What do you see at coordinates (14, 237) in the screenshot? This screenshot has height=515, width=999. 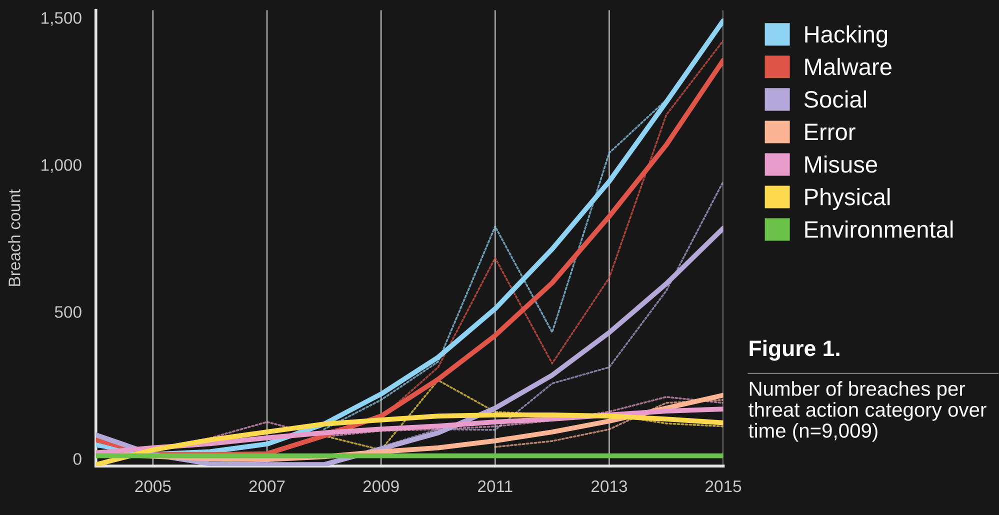 I see `y-axis-title: Breach count` at bounding box center [14, 237].